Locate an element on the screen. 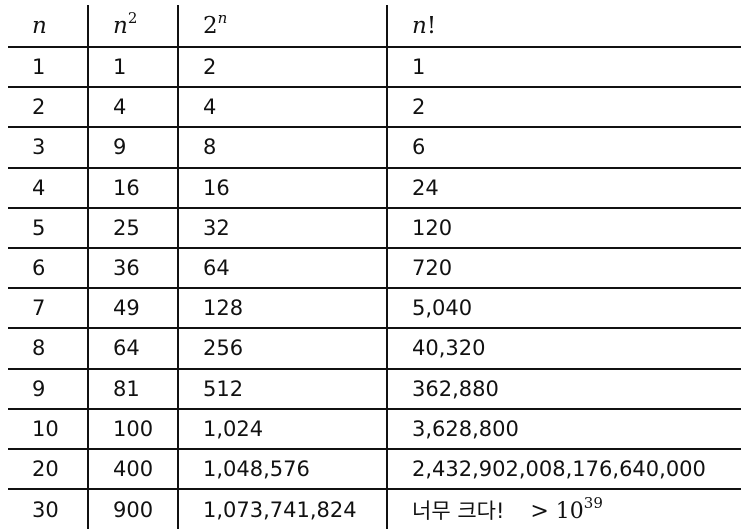 The height and width of the screenshot is (532, 748). cell-n: 4 is located at coordinates (48, 188).